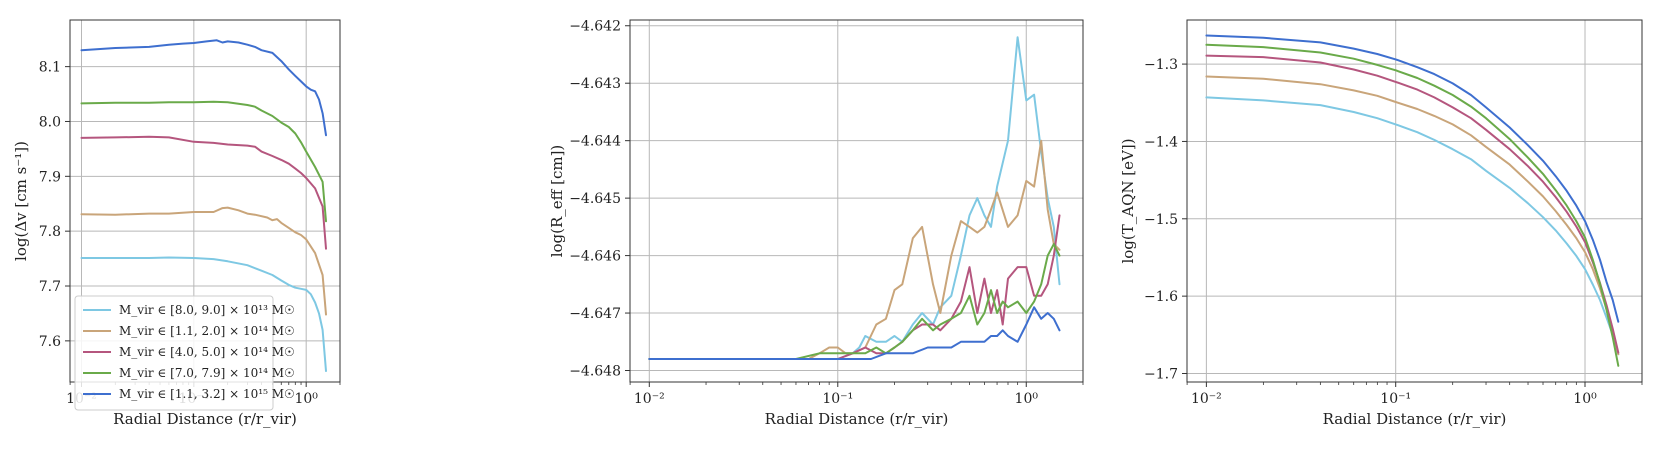 Image resolution: width=1661 pixels, height=475 pixels. I want to click on y-tick-label: −4.647, so click(595, 314).